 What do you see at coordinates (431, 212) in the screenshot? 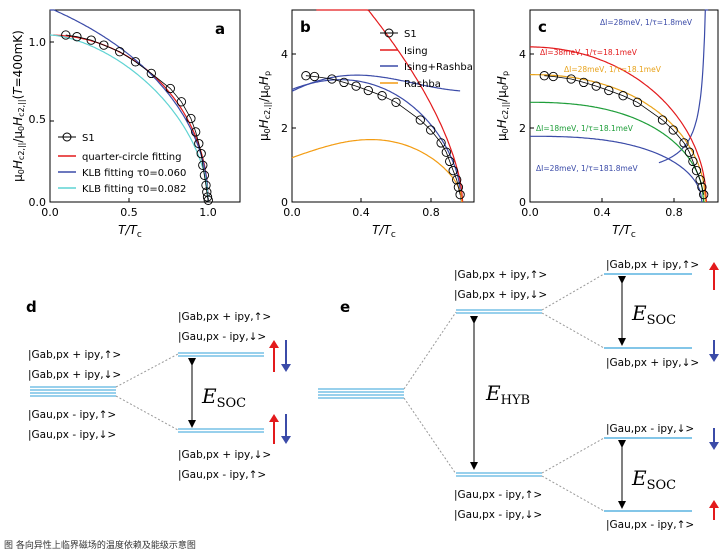
I see `b-xtick-2: 0.8` at bounding box center [431, 212].